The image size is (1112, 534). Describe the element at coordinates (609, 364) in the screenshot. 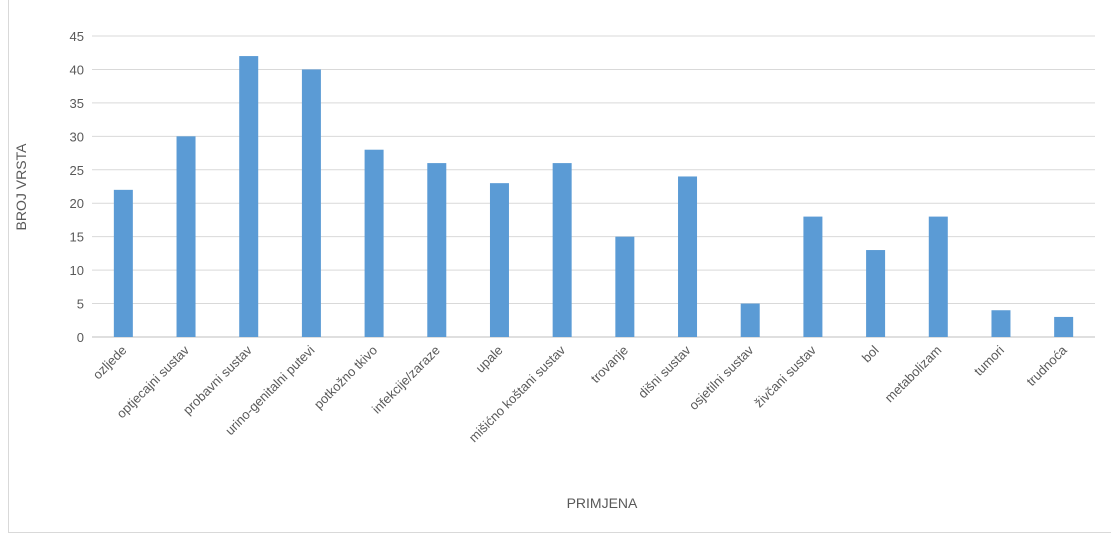

I see `x-tick-label: trovanje` at that location.